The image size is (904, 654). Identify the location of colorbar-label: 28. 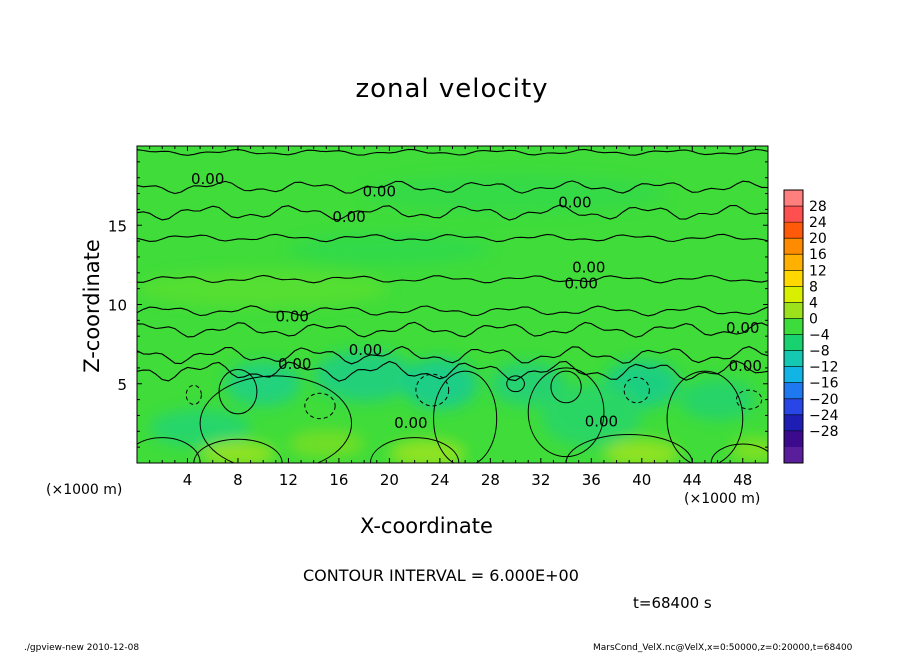
(818, 207).